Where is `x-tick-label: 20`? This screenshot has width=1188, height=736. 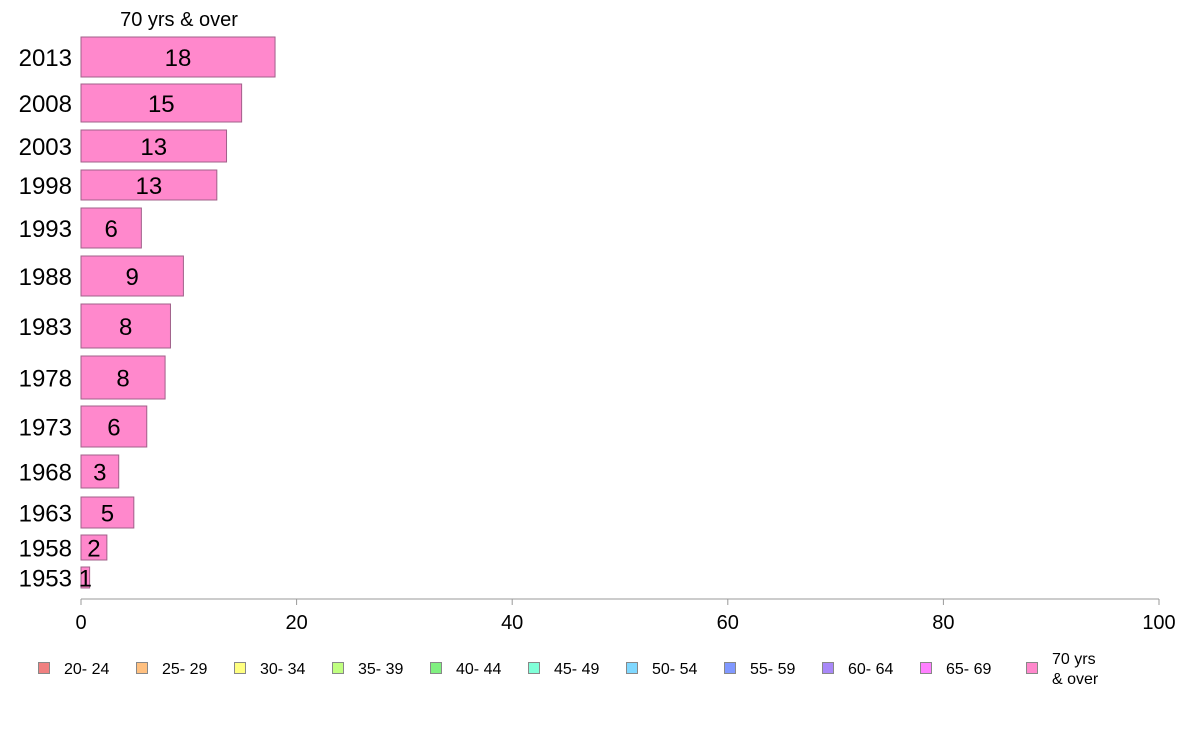 x-tick-label: 20 is located at coordinates (296, 623).